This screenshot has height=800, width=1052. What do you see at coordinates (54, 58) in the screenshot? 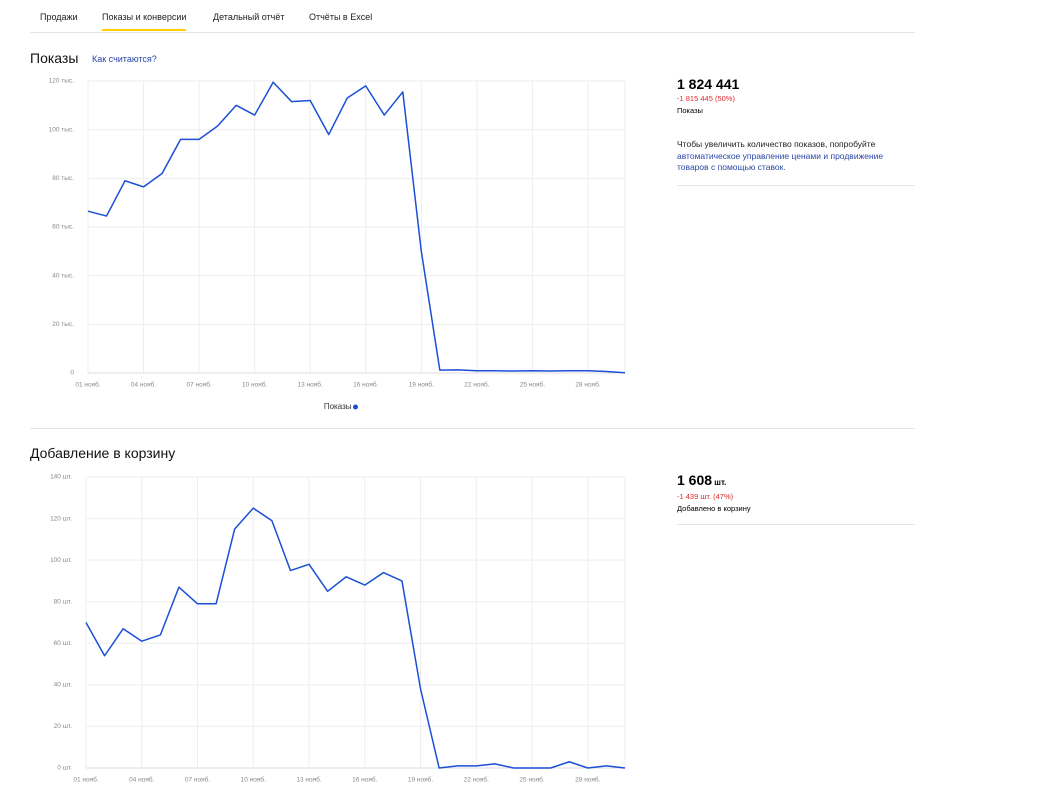
I see `section-title: Показы` at bounding box center [54, 58].